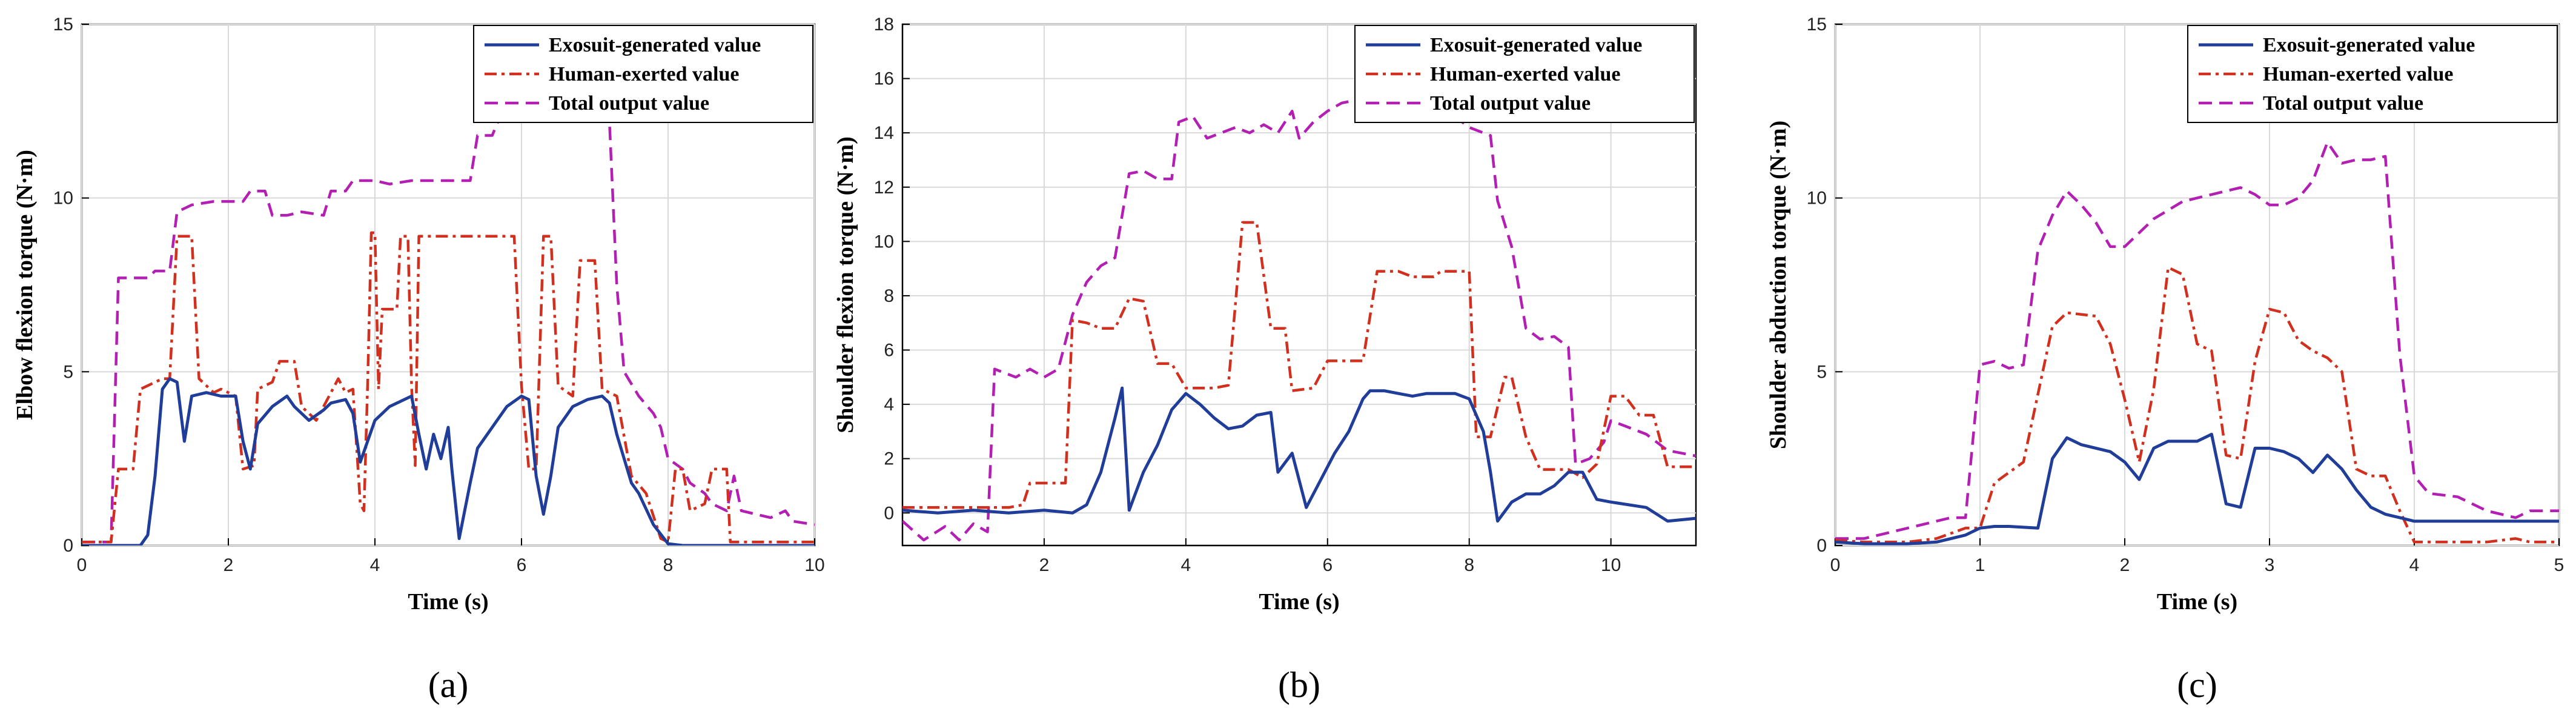  What do you see at coordinates (2559, 565) in the screenshot?
I see `x-tick-label: 5` at bounding box center [2559, 565].